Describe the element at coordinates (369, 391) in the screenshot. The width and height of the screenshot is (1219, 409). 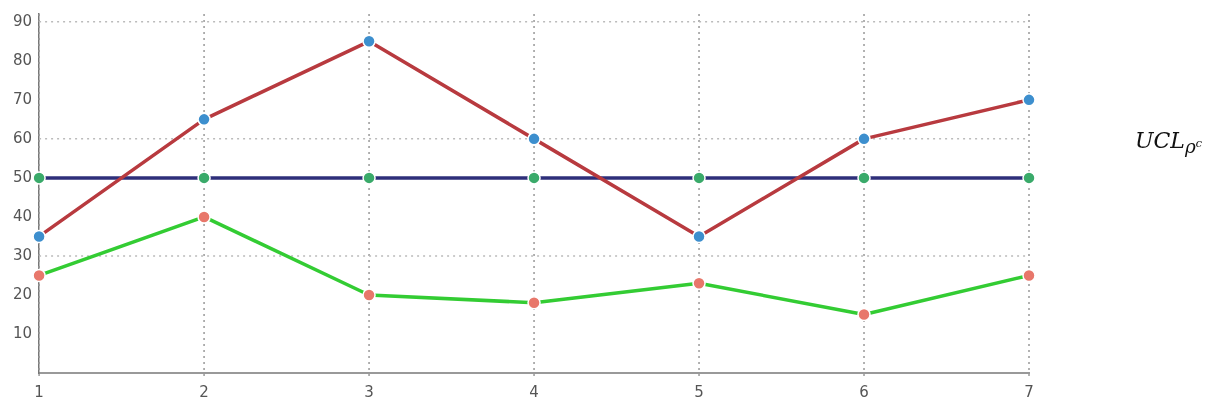
I see `x-tick-label: 3` at that location.